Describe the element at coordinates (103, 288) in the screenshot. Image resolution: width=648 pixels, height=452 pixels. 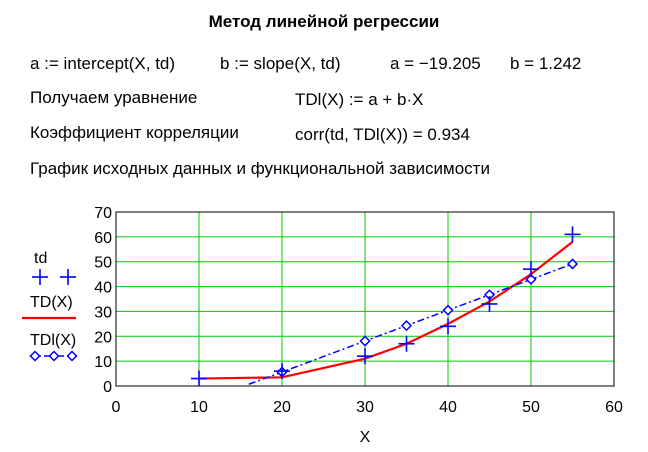
I see `y-tick-label: 40` at that location.